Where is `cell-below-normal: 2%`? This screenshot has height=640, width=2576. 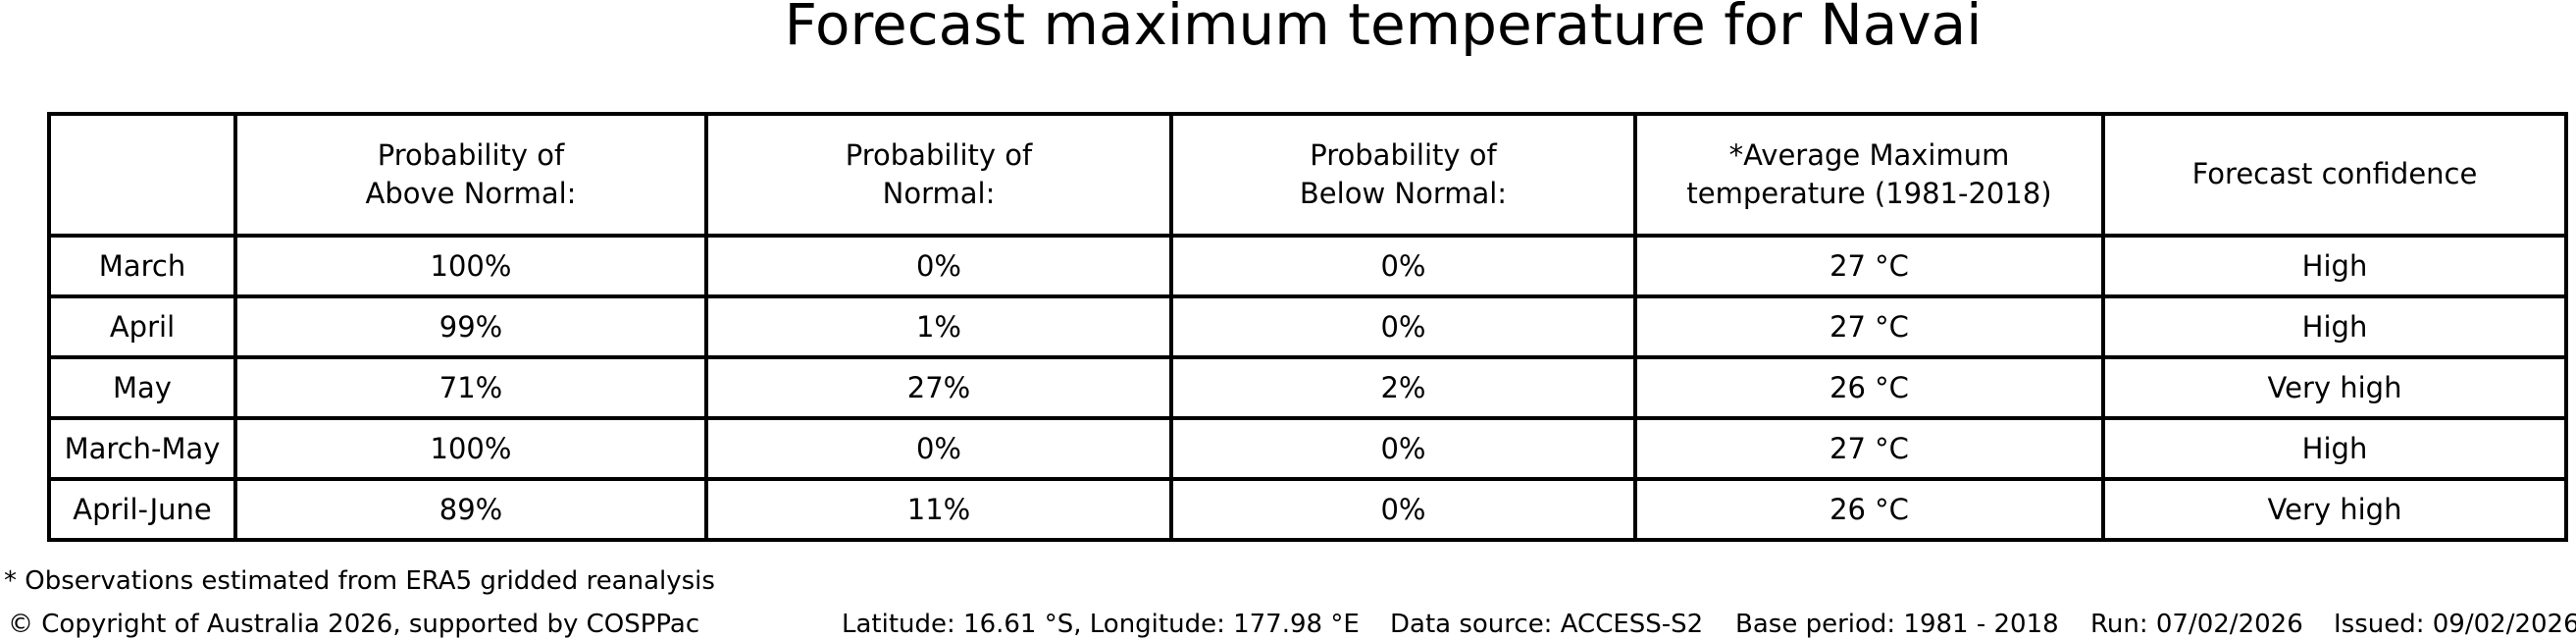 cell-below-normal: 2% is located at coordinates (1403, 387).